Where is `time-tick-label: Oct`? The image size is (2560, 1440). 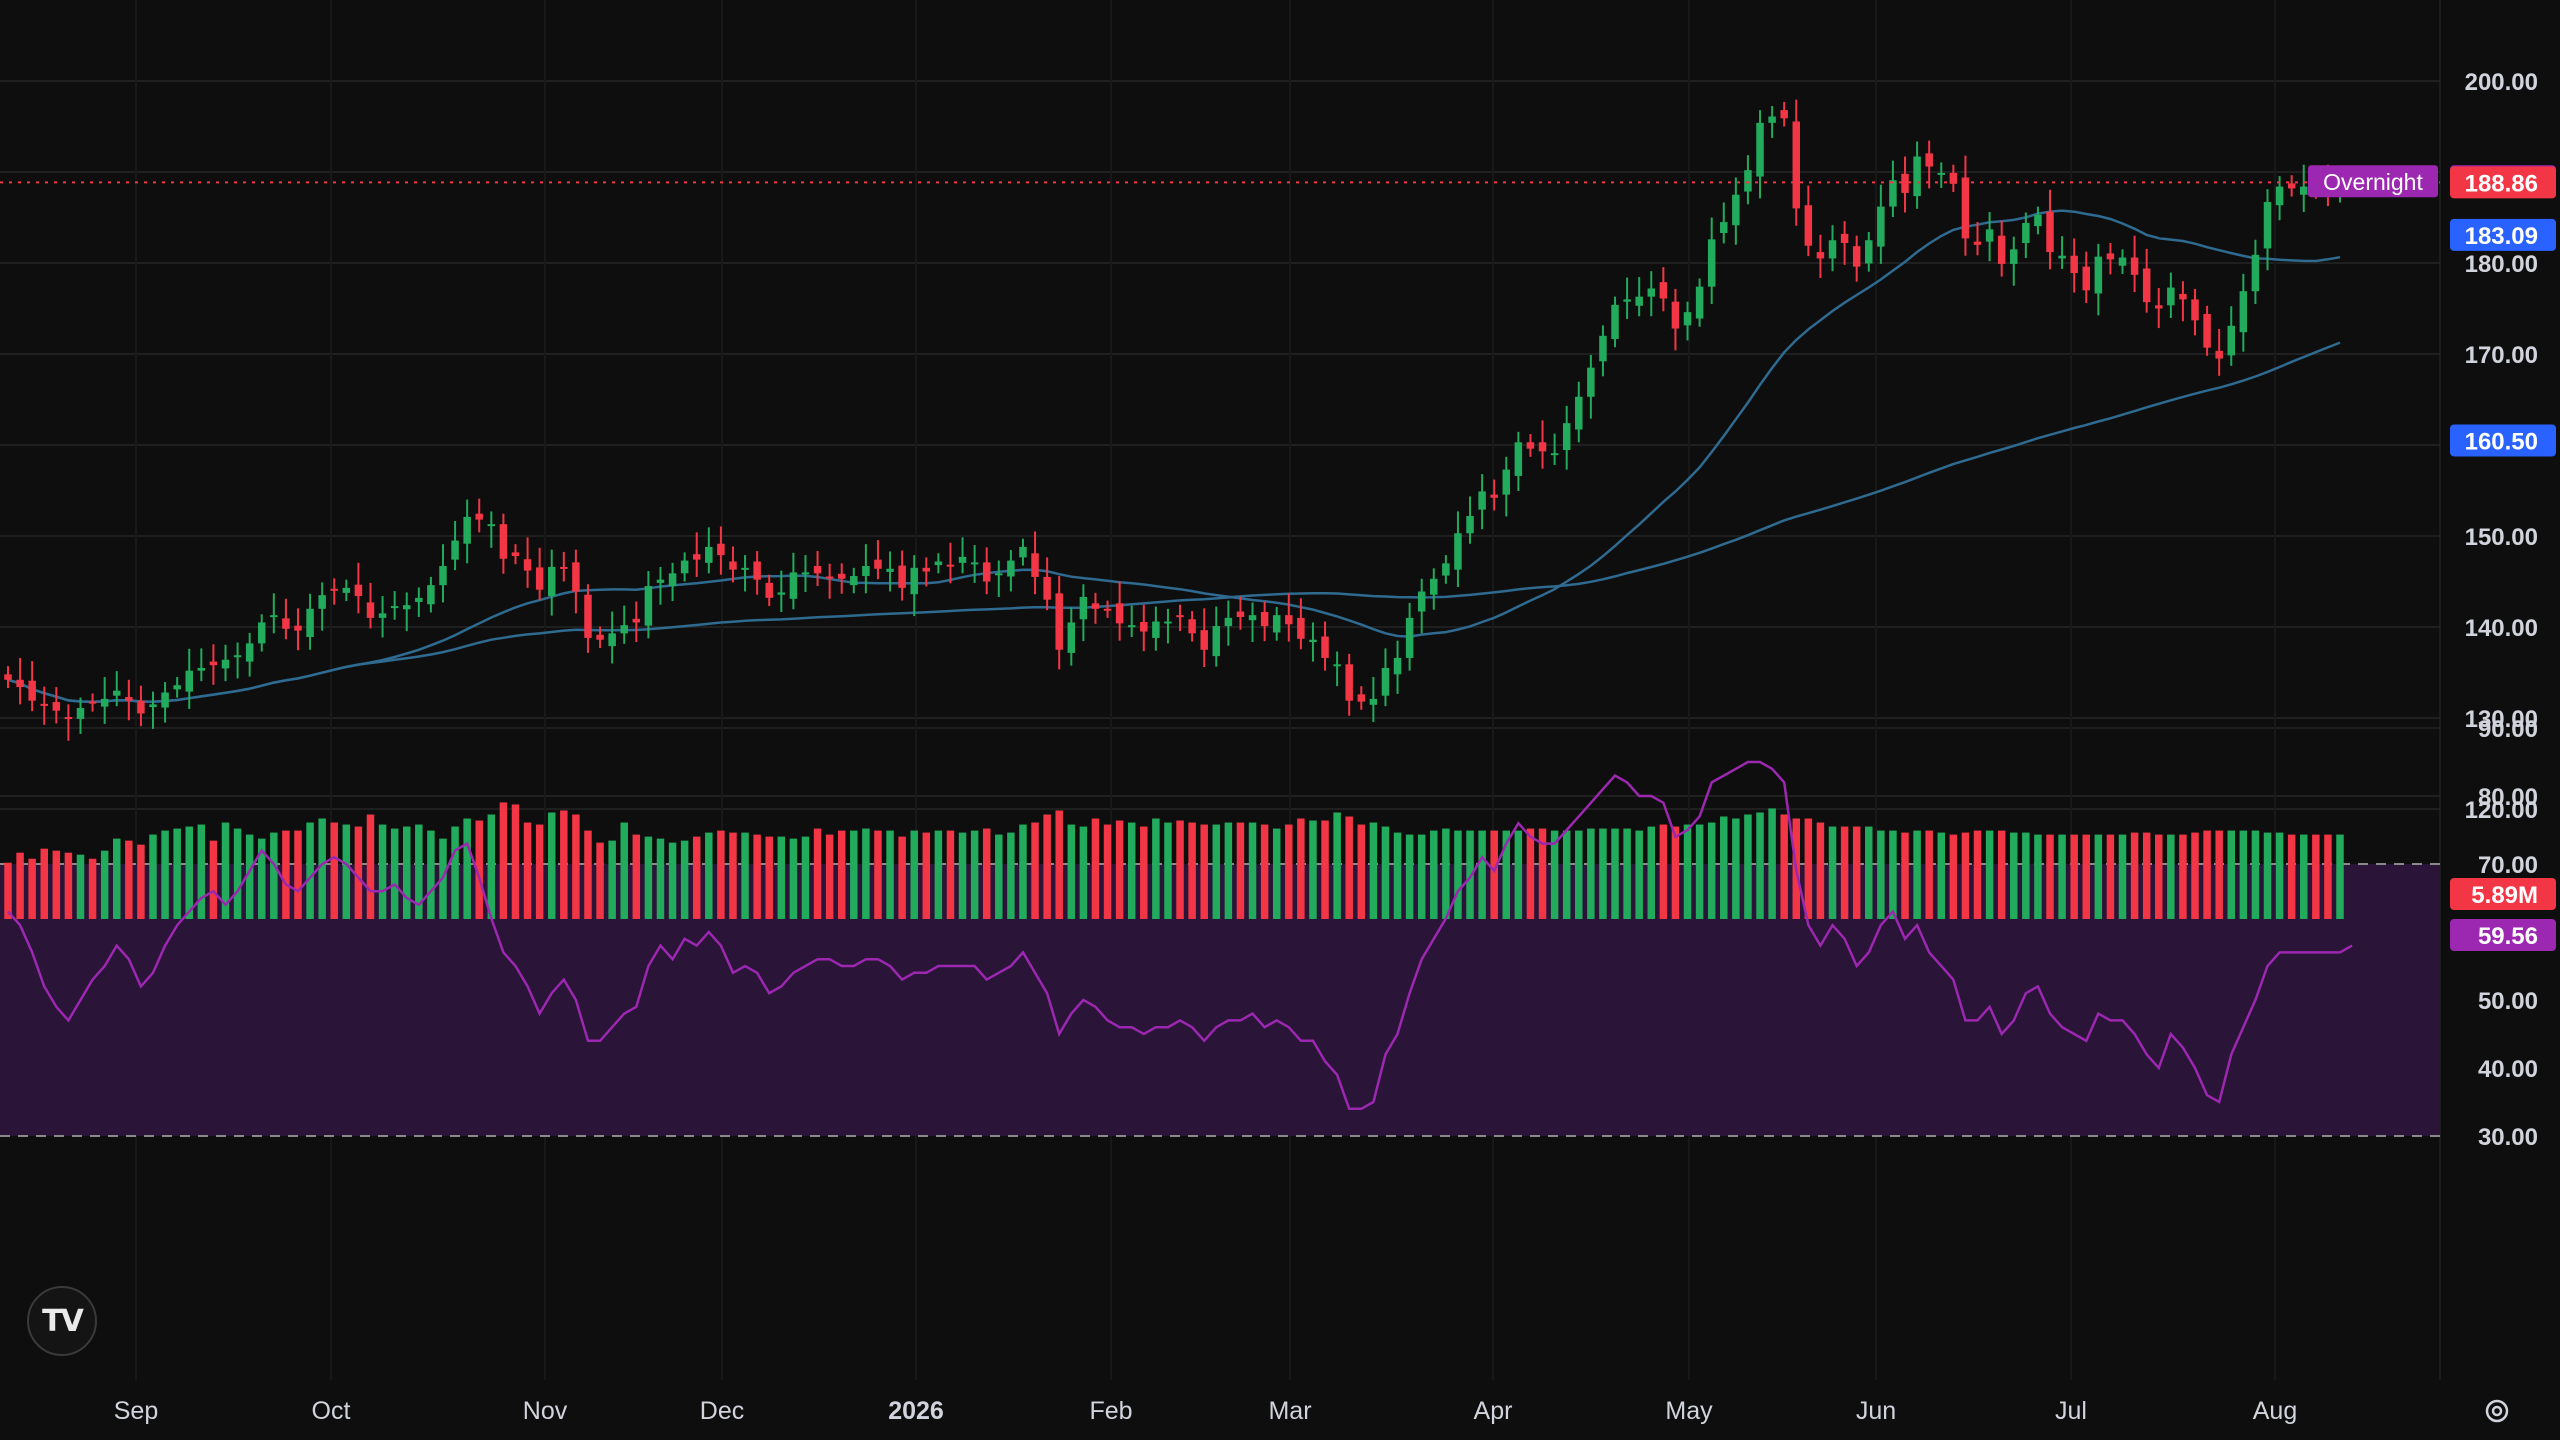
time-tick-label: Oct is located at coordinates (331, 1411).